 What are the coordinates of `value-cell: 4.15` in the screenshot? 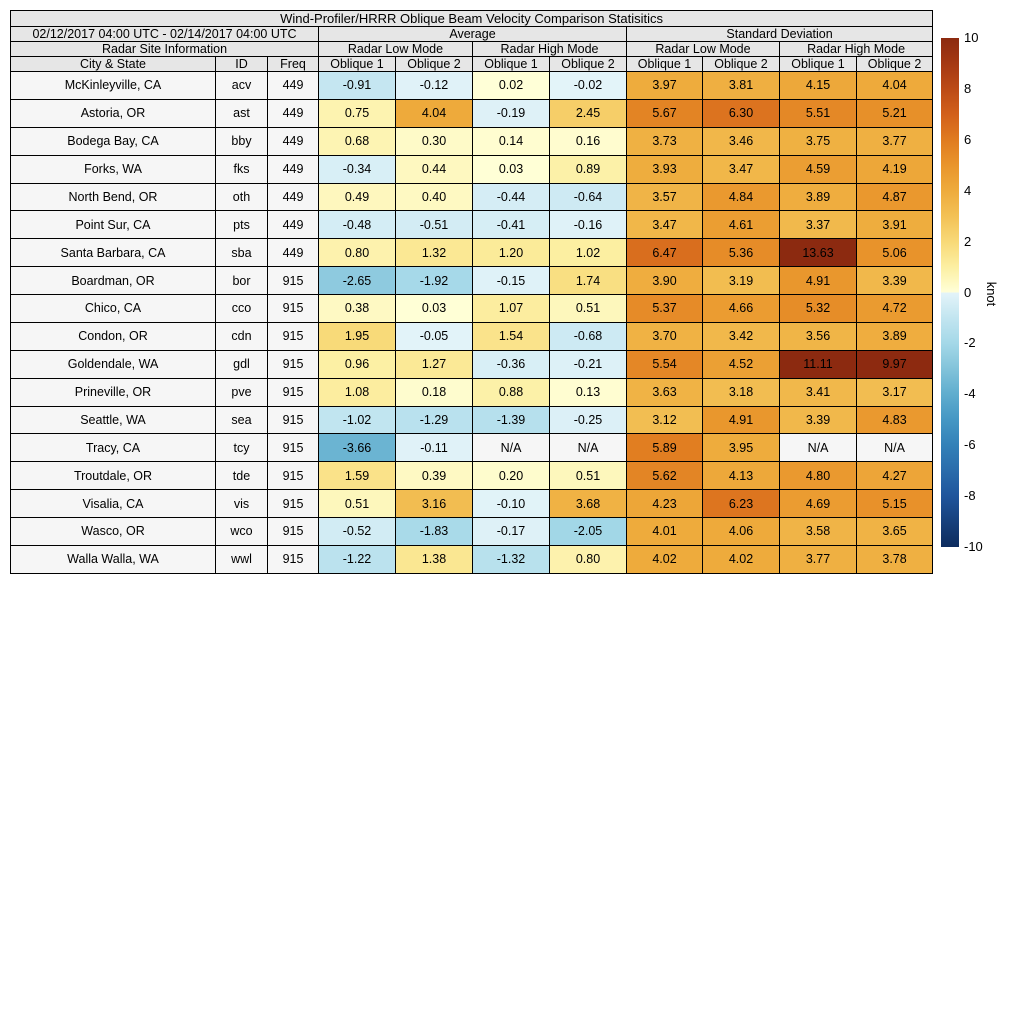 It's located at (818, 85).